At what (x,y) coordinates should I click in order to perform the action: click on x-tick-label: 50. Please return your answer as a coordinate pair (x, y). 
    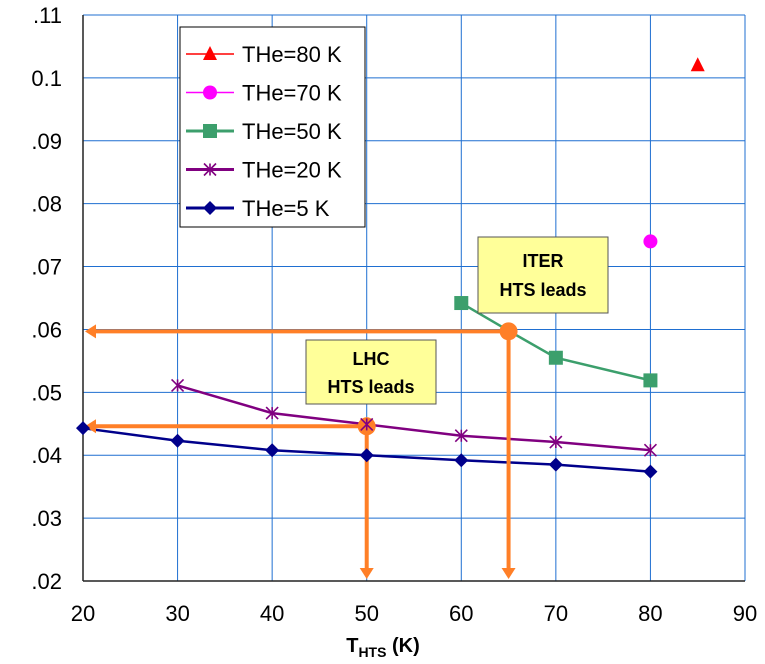
    Looking at the image, I should click on (366, 613).